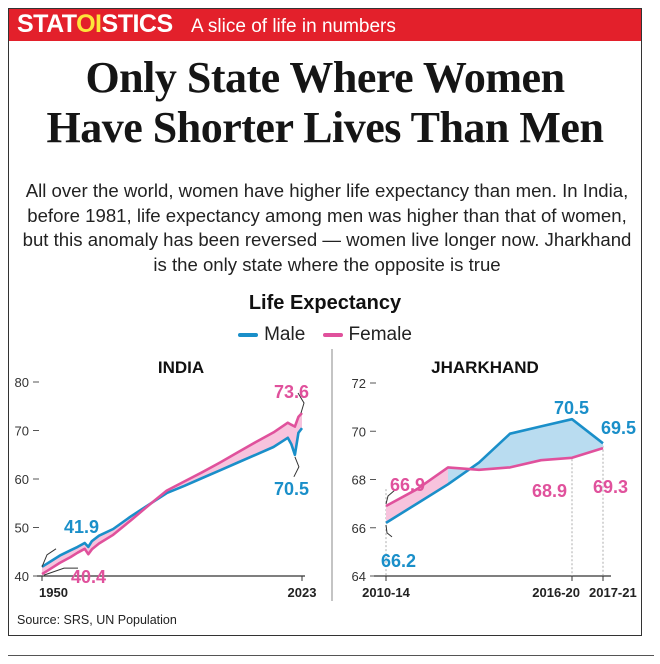  What do you see at coordinates (359, 480) in the screenshot?
I see `jharkhand-y-tick-label: 68` at bounding box center [359, 480].